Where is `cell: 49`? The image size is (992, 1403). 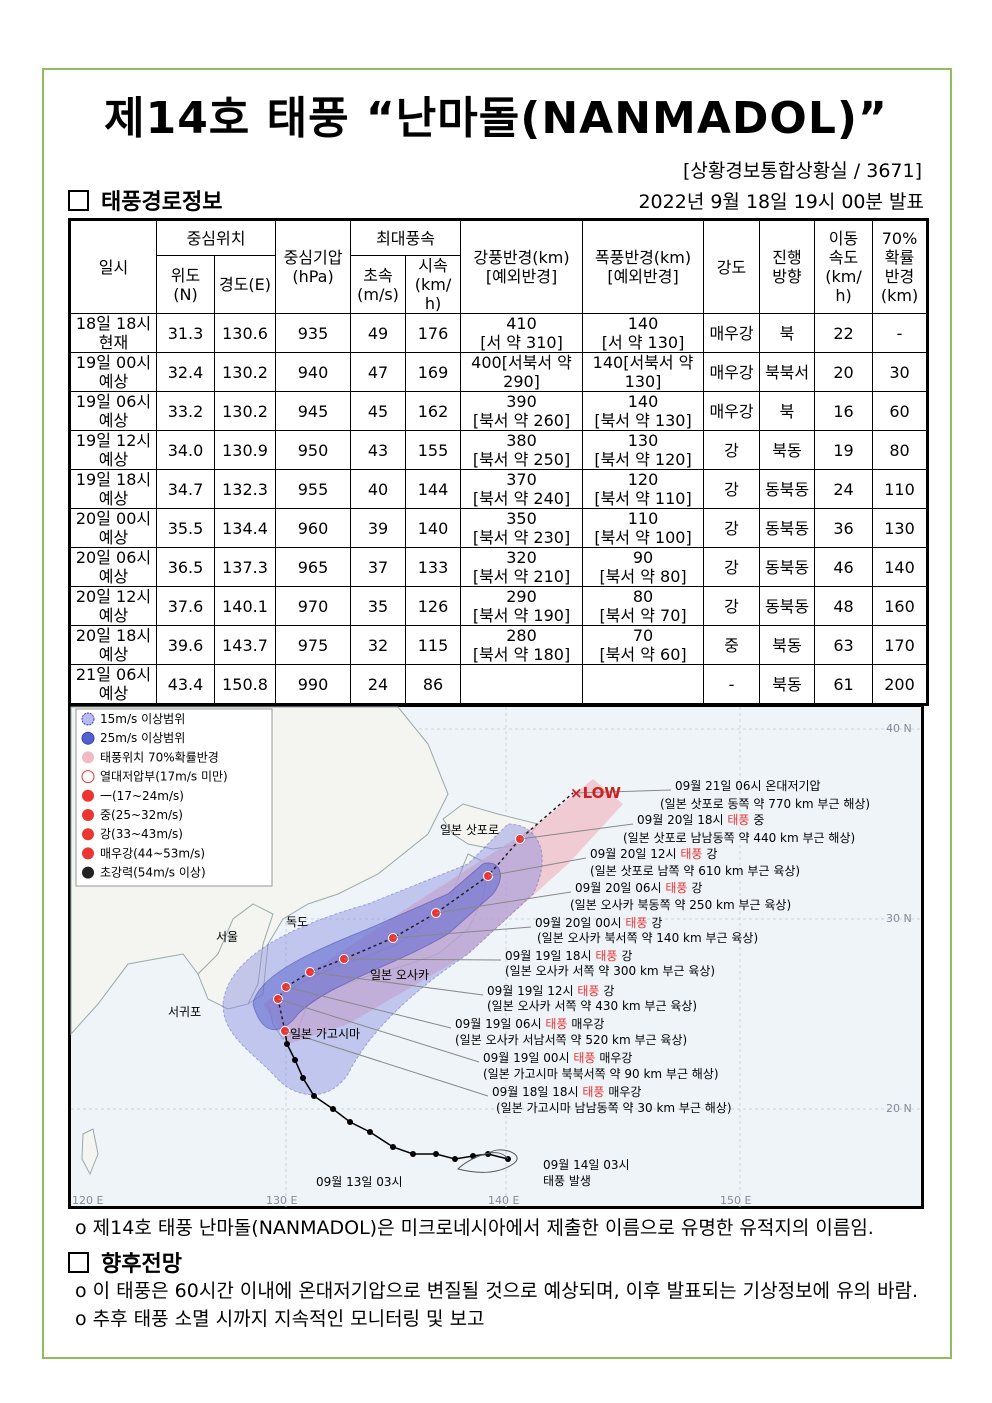
cell: 49 is located at coordinates (378, 333).